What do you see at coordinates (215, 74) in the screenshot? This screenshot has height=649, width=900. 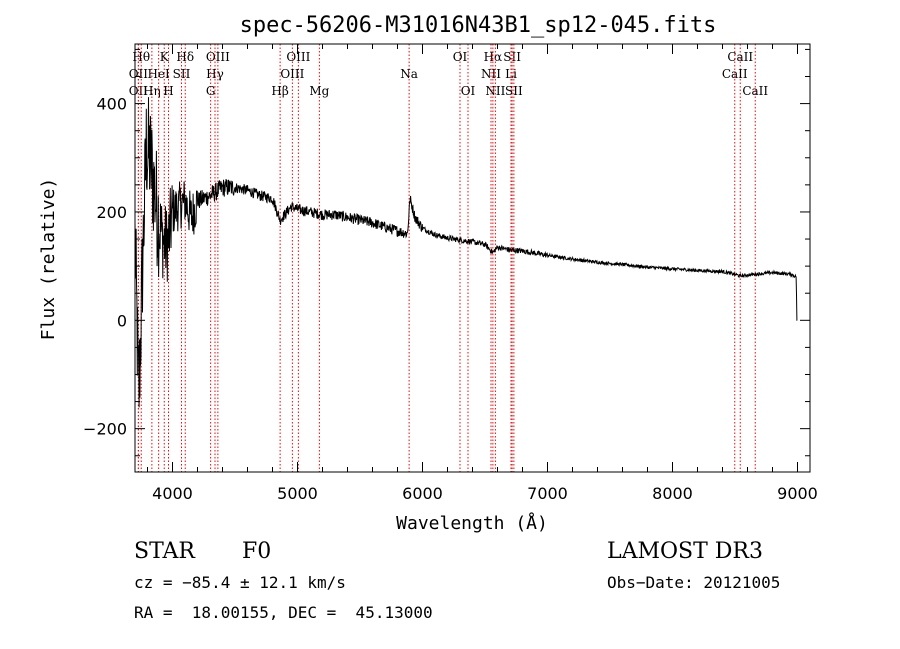 I see `spectral-line-label: Hγ` at bounding box center [215, 74].